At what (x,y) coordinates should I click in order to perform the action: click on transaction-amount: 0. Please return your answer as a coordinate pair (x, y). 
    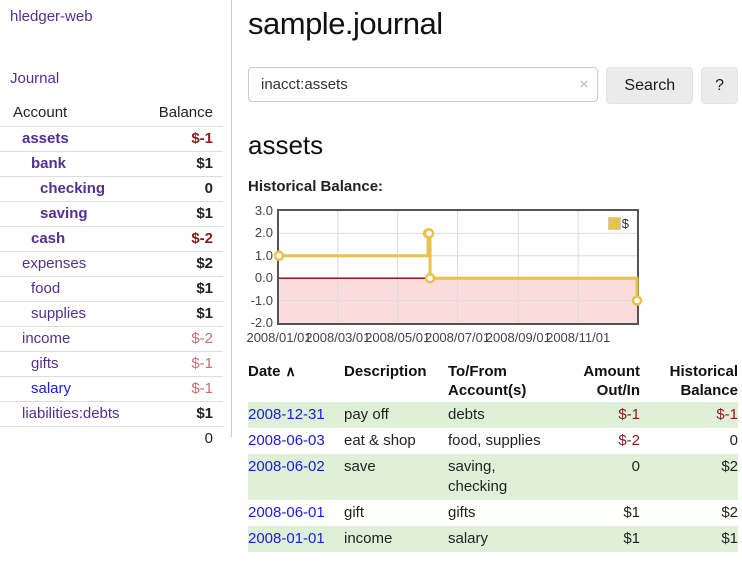
    Looking at the image, I should click on (635, 466).